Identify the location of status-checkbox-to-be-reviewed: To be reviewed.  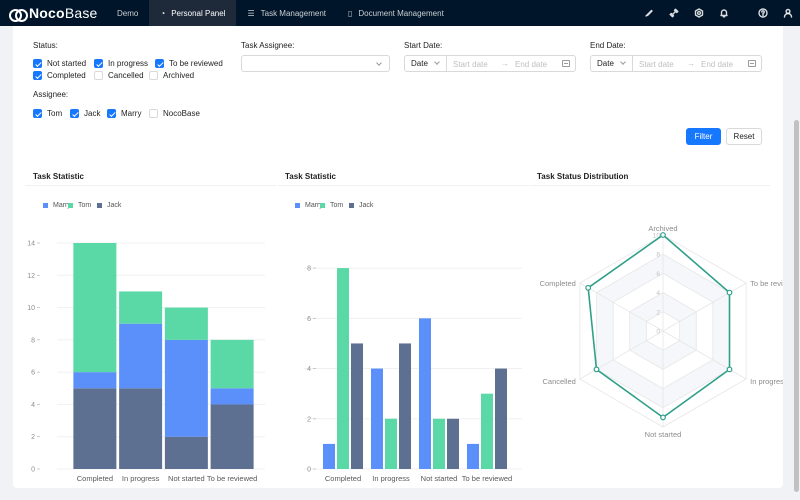
(189, 63).